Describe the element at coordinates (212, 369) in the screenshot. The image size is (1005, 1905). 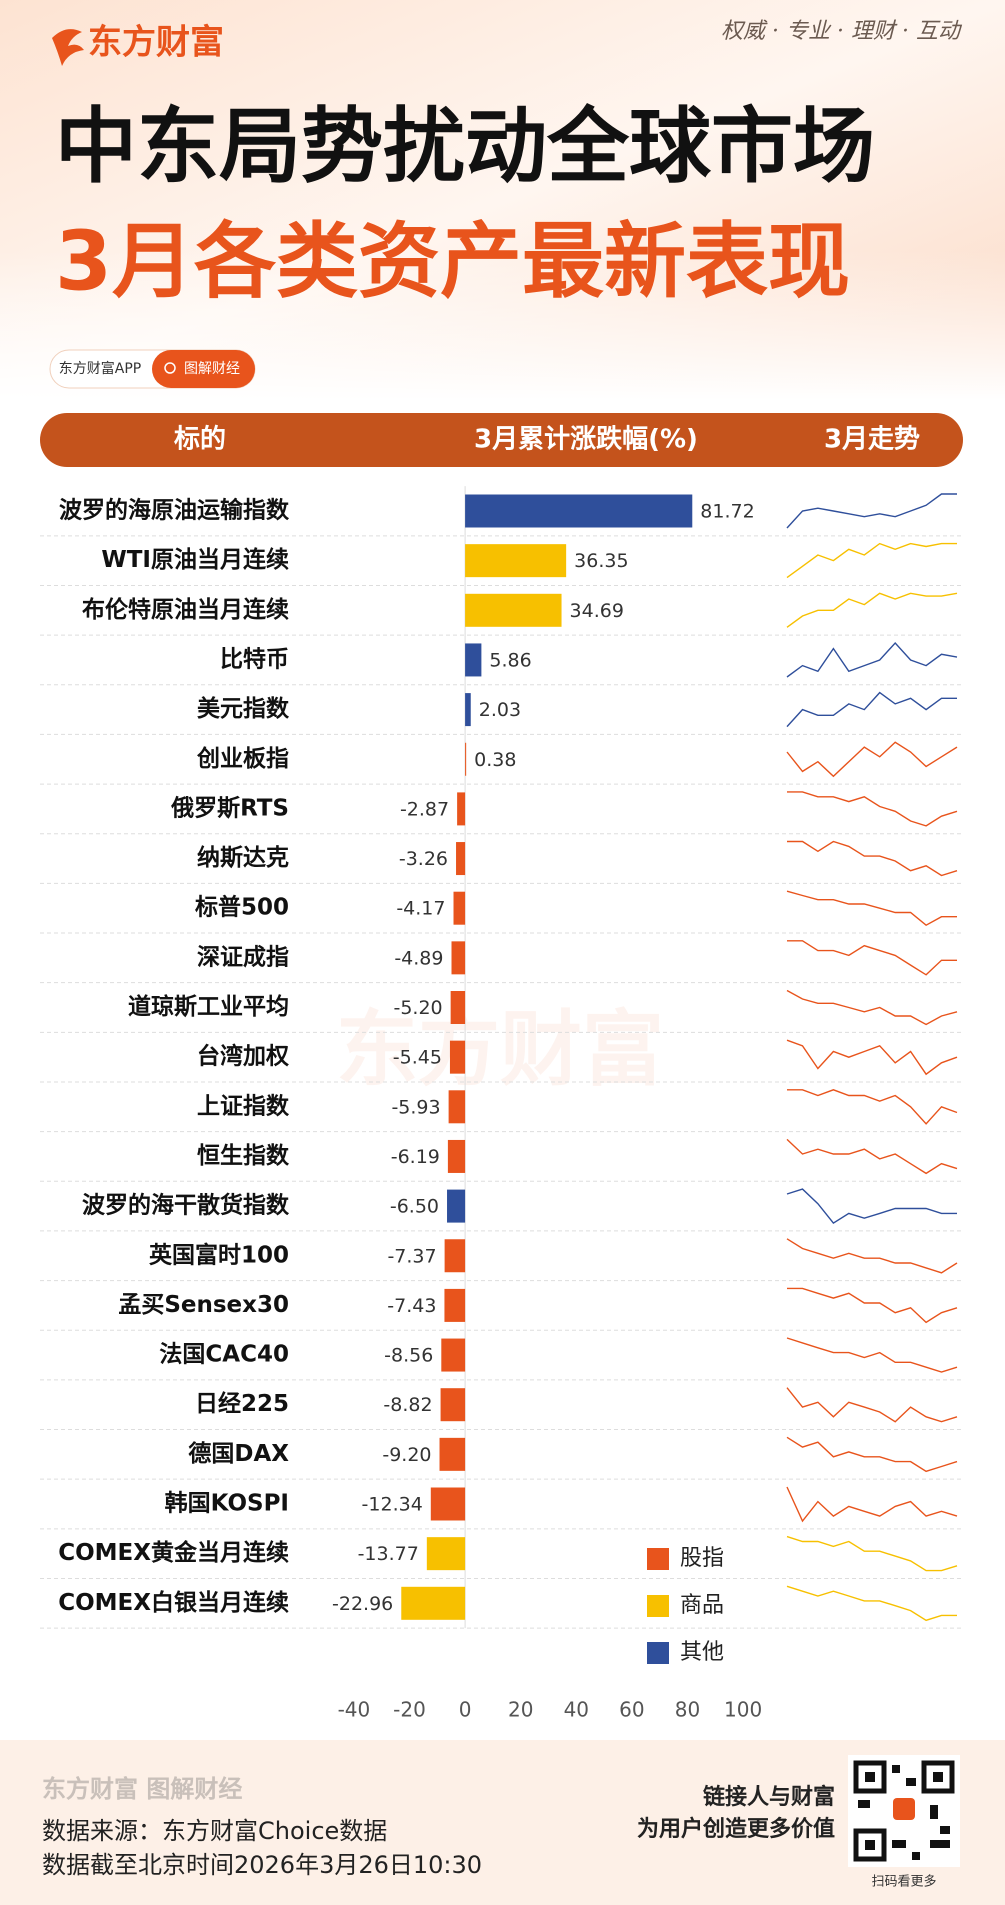
I see `tag-topic: 图解财经` at that location.